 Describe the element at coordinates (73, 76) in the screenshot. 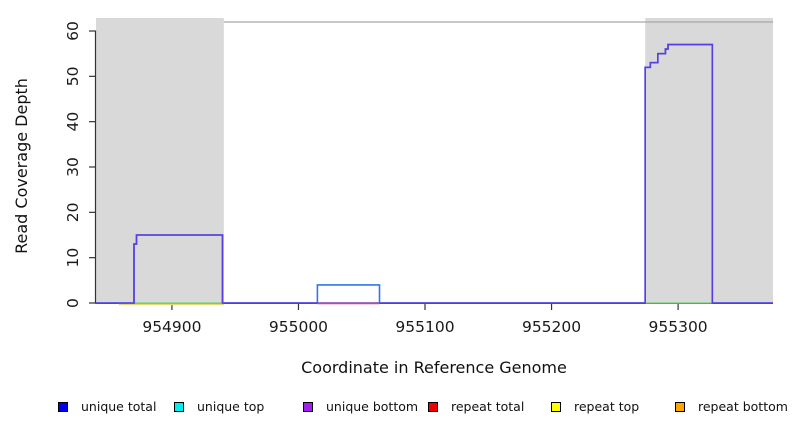

I see `y-tick-label-50: 50` at that location.